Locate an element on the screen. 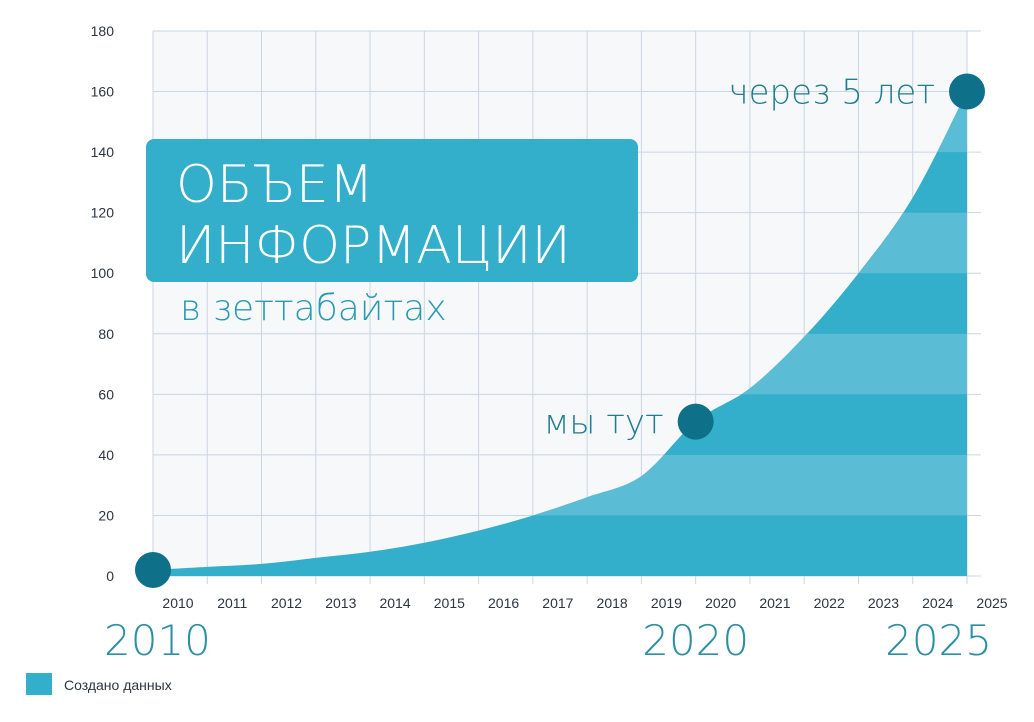 Image resolution: width=1034 pixels, height=722 pixels. y-tick-label: 0 is located at coordinates (110, 576).